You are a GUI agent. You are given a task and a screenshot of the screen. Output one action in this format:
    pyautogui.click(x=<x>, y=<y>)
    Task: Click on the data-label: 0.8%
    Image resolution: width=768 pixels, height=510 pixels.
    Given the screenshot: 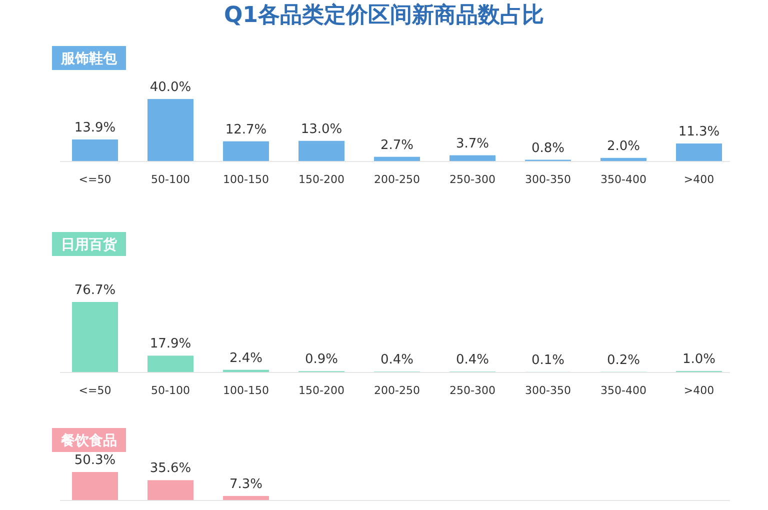 What is the action you would take?
    pyautogui.click(x=548, y=148)
    